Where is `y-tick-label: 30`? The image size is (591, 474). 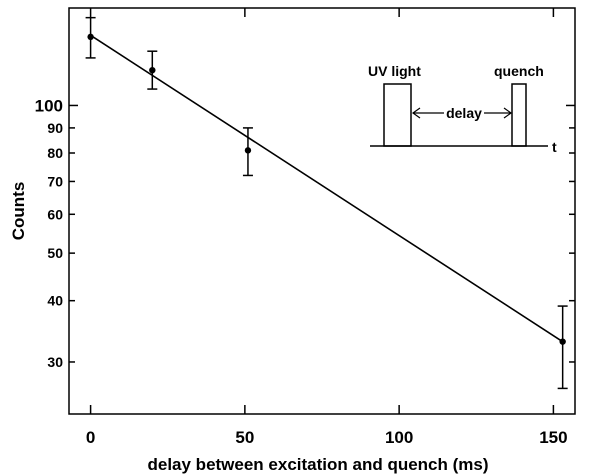 y-tick-label: 30 is located at coordinates (55, 362).